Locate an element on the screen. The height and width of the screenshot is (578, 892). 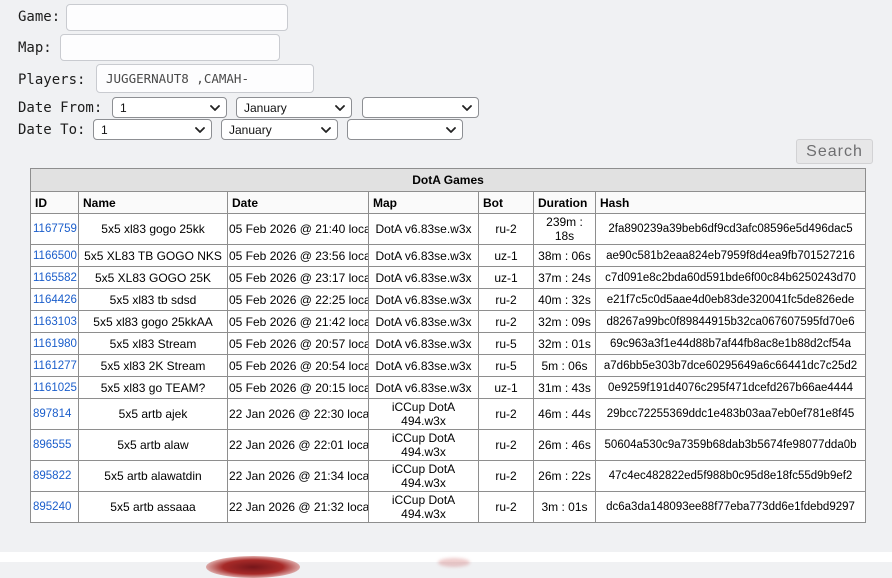
game-id-cell: 1163103 is located at coordinates (54, 321).